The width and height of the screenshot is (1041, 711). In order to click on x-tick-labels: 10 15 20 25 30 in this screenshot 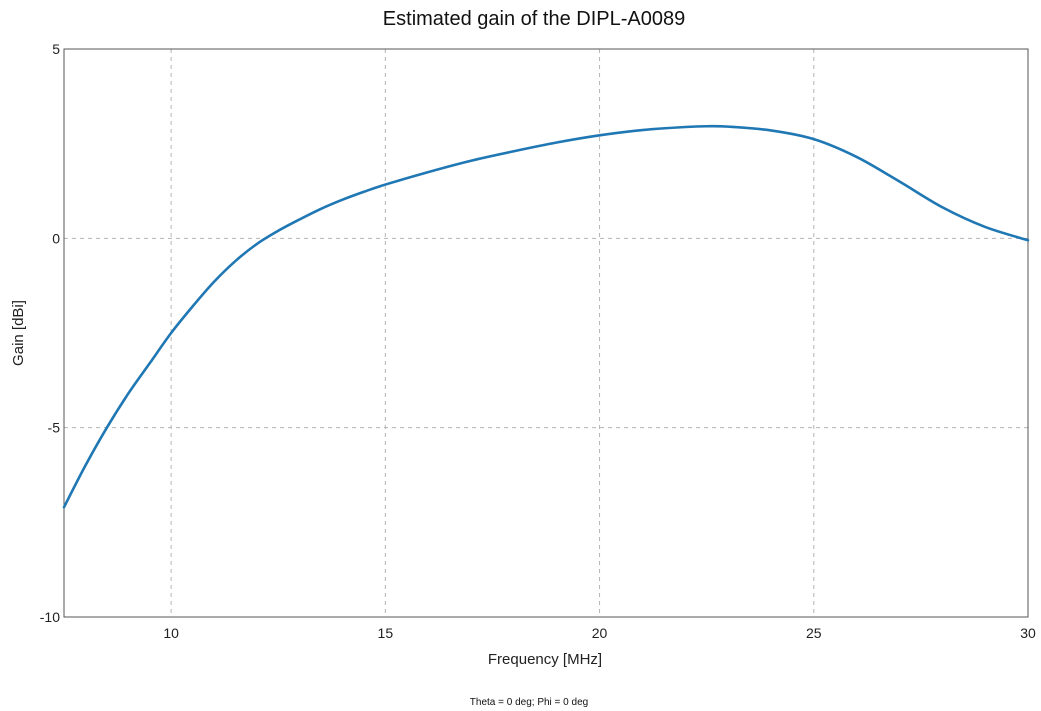, I will do `click(599, 633)`.